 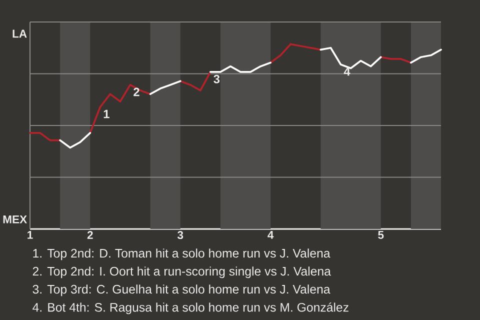 I want to click on annotation: 4, so click(x=347, y=71).